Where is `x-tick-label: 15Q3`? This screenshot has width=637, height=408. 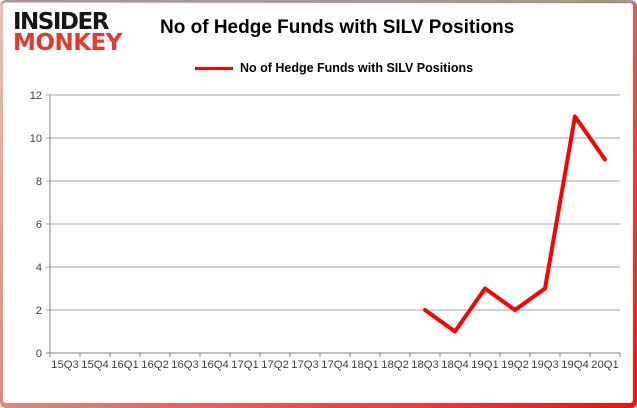
x-tick-label: 15Q3 is located at coordinates (65, 365).